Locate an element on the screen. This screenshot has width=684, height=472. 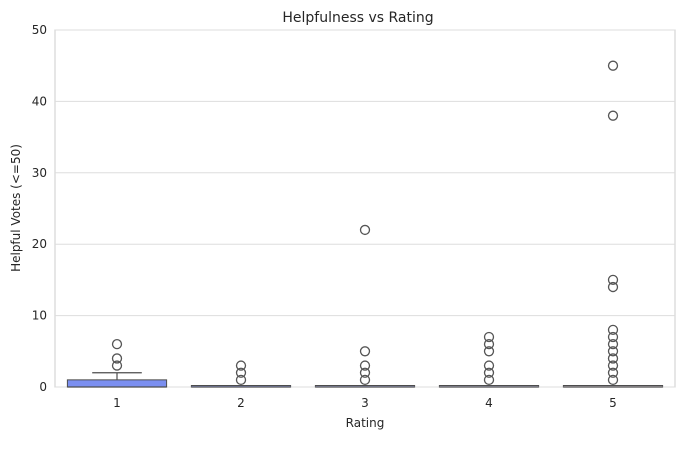
x-tick-labels: 1 2 3 4 5 is located at coordinates (365, 403).